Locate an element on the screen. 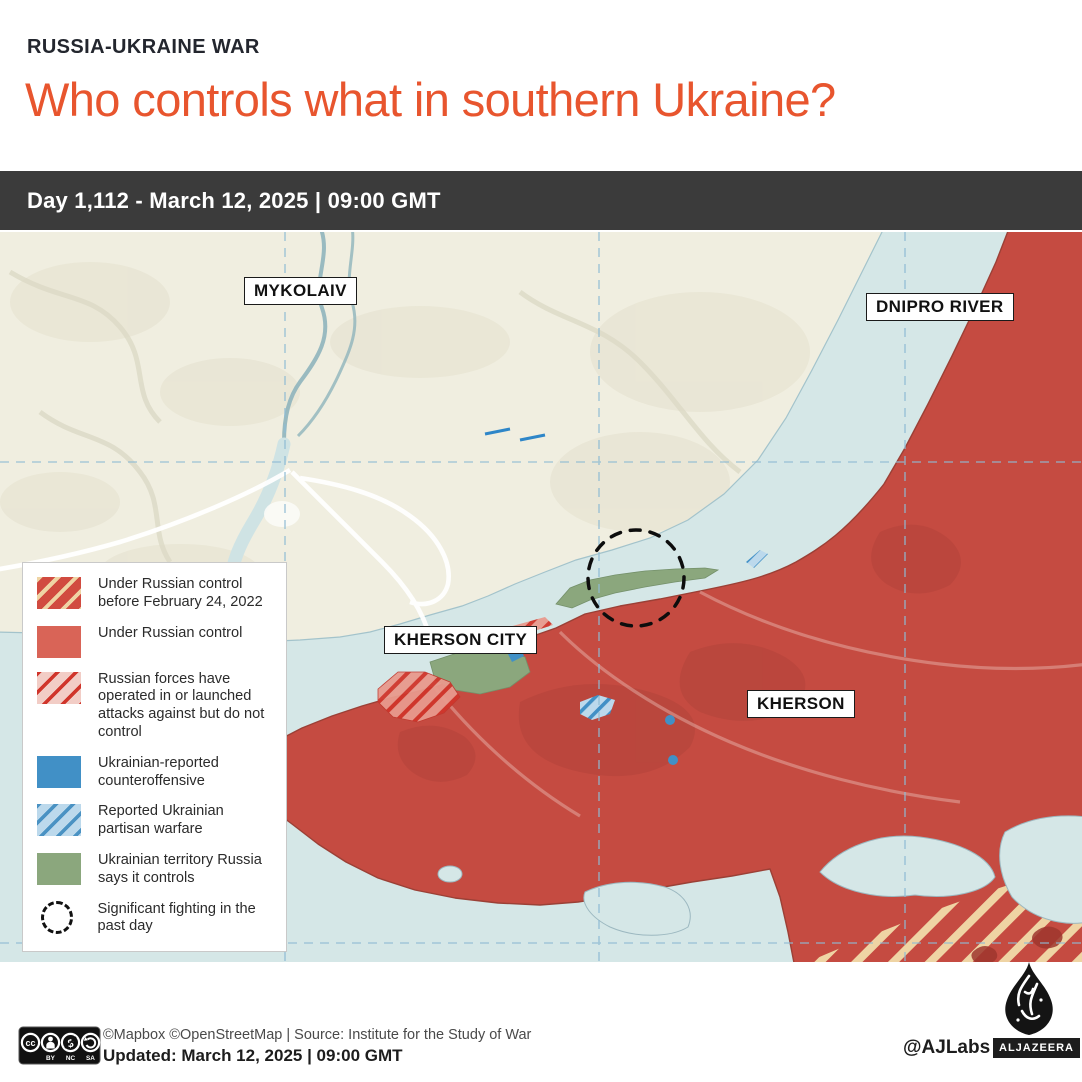 Image resolution: width=1082 pixels, height=1082 pixels. aljazeera-logo-icon is located at coordinates (1029, 998).